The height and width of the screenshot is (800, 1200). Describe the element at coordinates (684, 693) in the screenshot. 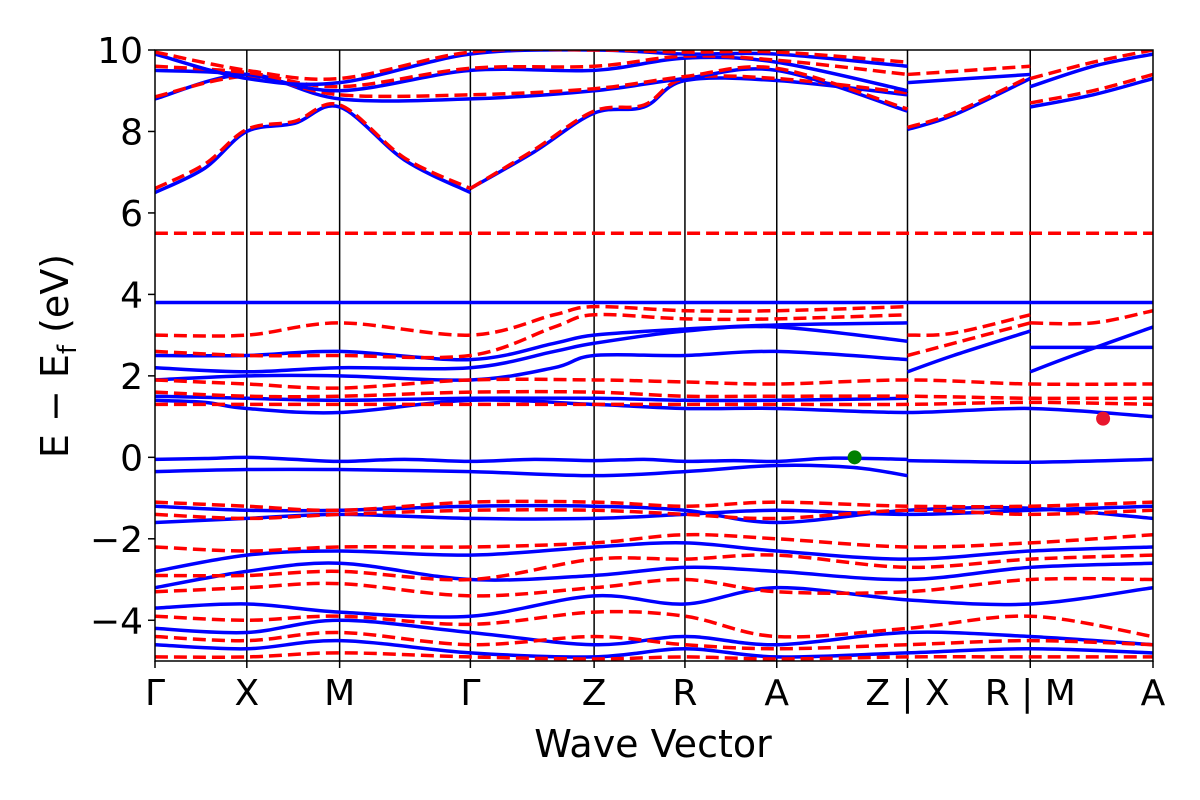

I see `x-tick-label: R` at that location.